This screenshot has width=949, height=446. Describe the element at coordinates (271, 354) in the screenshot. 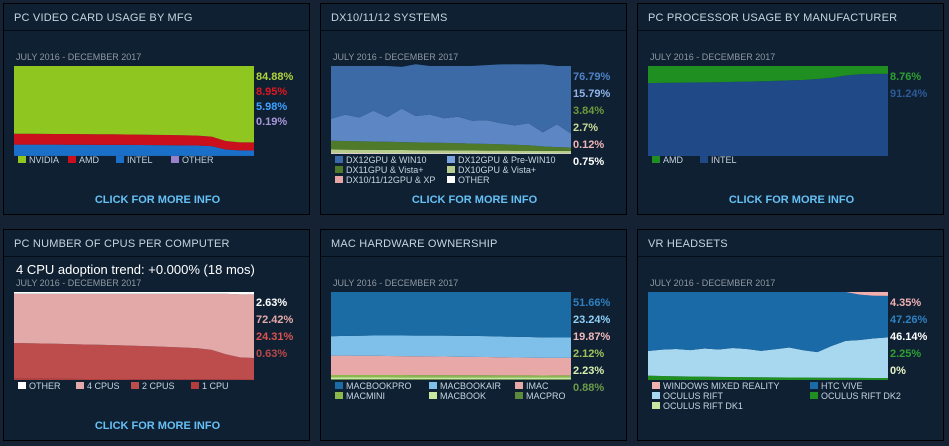

I see `value-label: 0.63%` at that location.